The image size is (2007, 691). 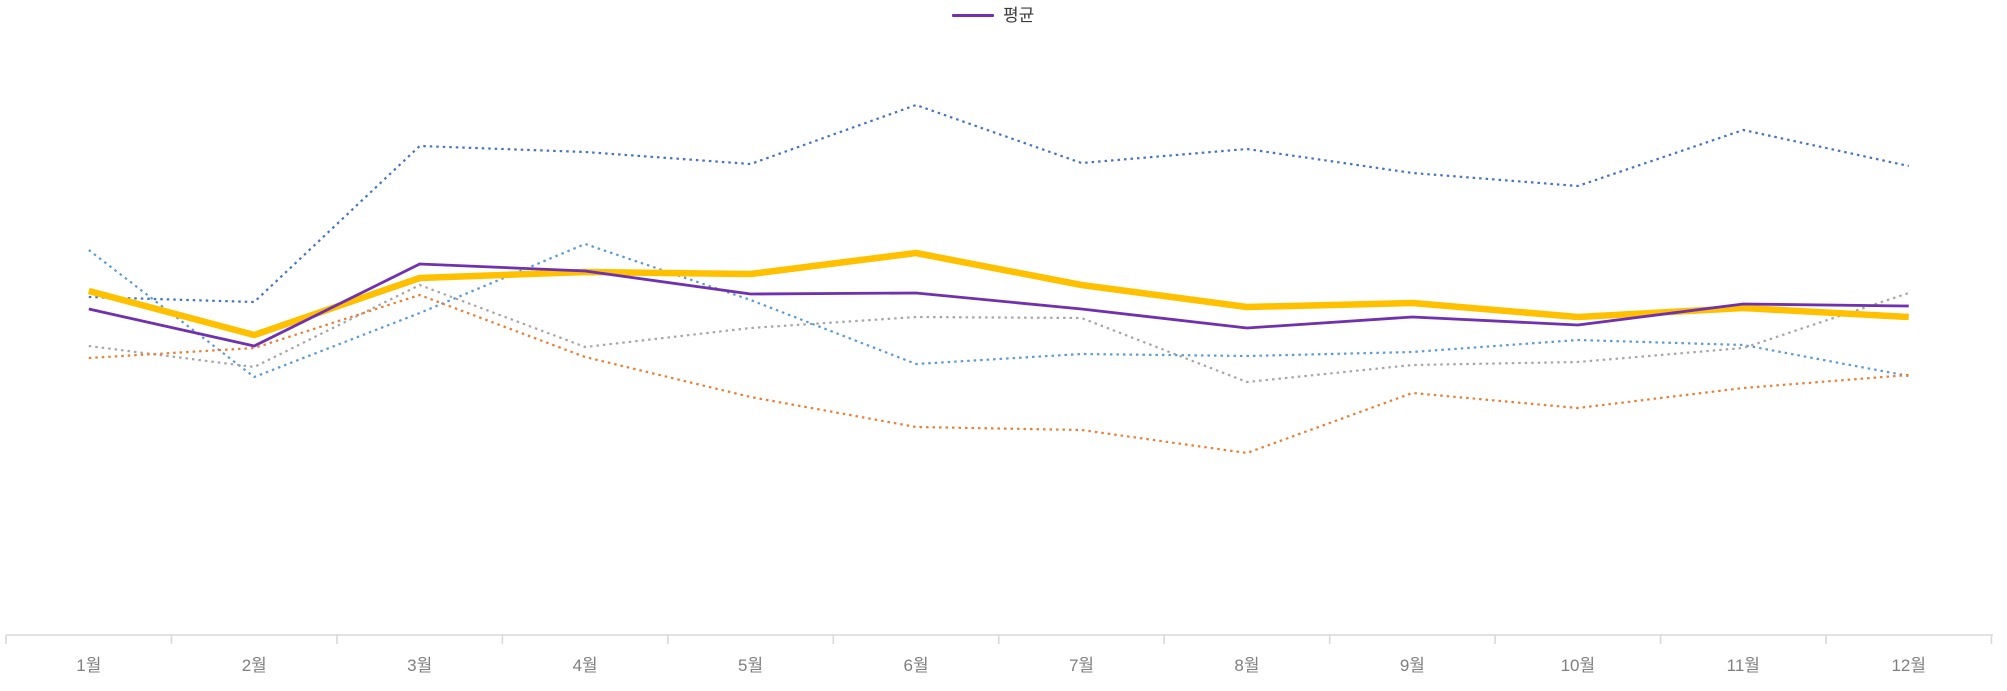 What do you see at coordinates (1412, 665) in the screenshot?
I see `x-axis-label: 9월` at bounding box center [1412, 665].